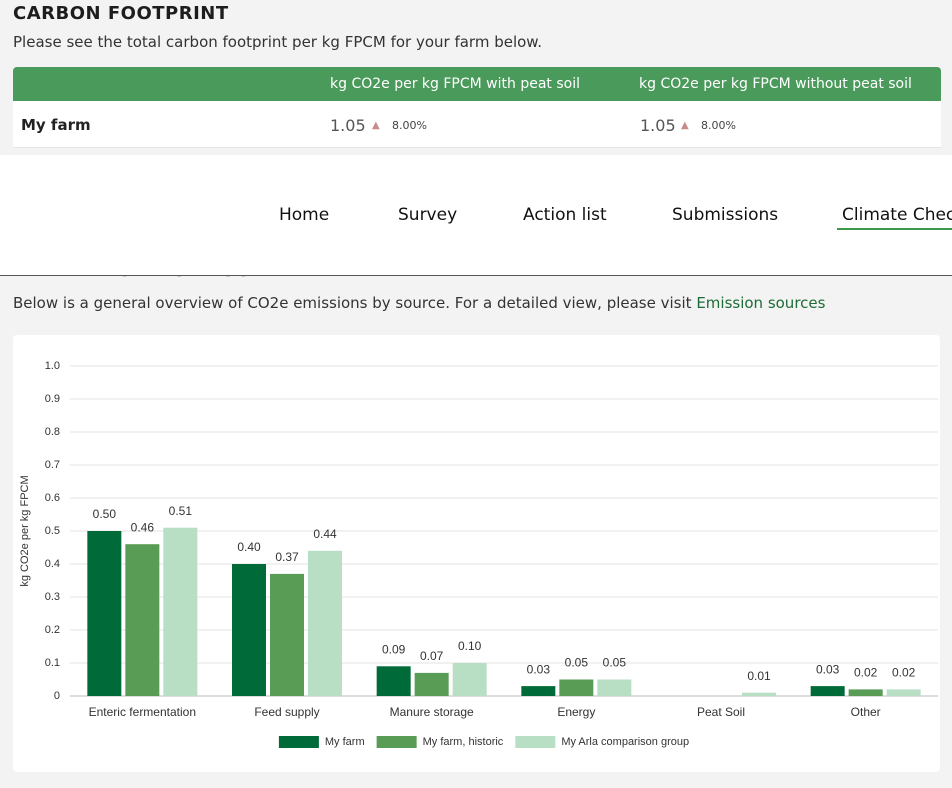 Image resolution: width=952 pixels, height=788 pixels. Describe the element at coordinates (470, 646) in the screenshot. I see `data-label: 0.10` at that location.